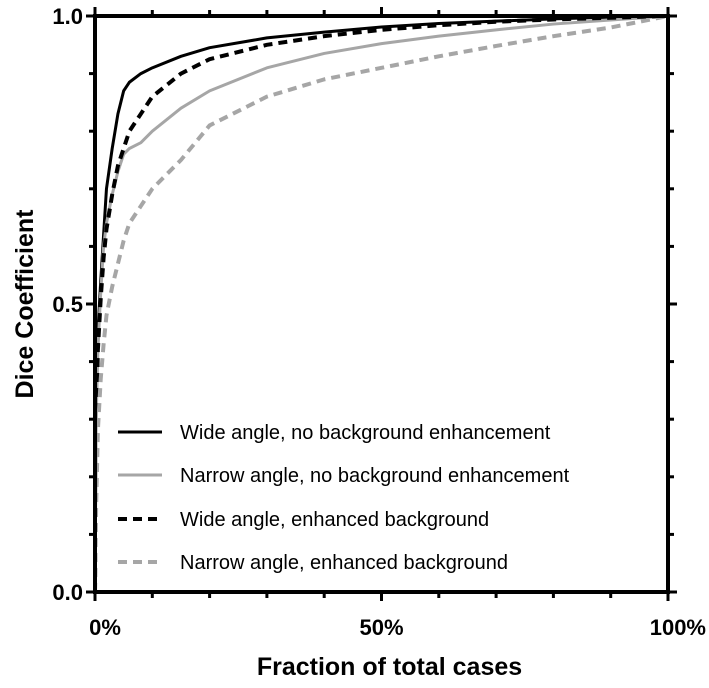  I want to click on legend-label: Wide angle, enhanced background, so click(334, 520).